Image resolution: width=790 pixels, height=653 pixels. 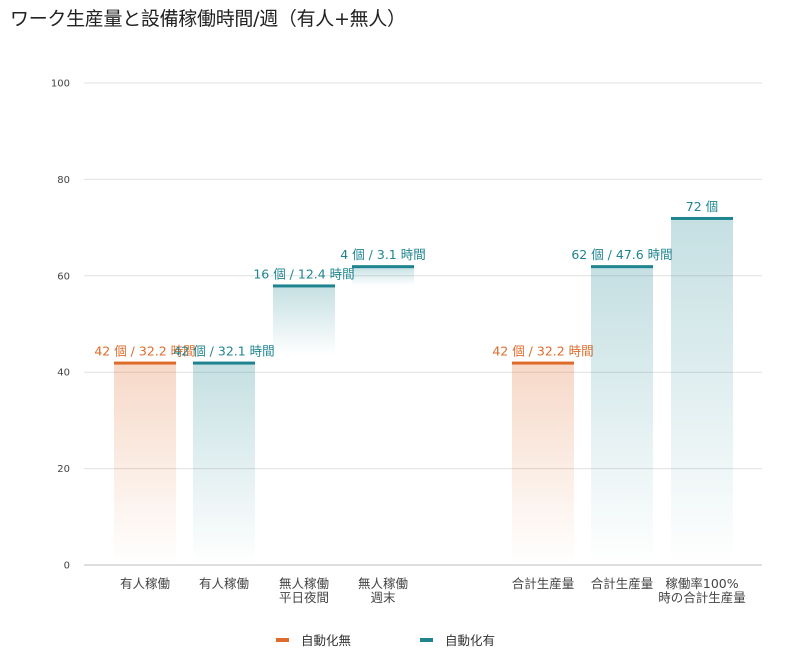 What do you see at coordinates (702, 597) in the screenshot?
I see `x-category-label: 時の合計生産量` at bounding box center [702, 597].